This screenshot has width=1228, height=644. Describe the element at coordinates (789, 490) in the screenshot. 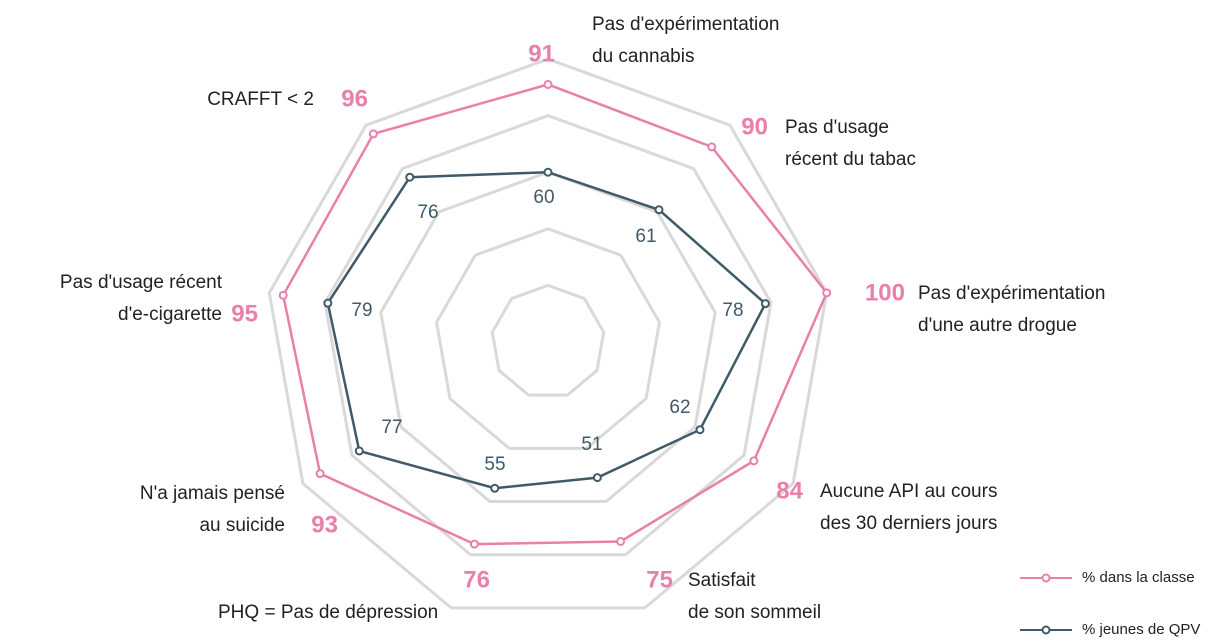

I see `value-label: 84` at that location.